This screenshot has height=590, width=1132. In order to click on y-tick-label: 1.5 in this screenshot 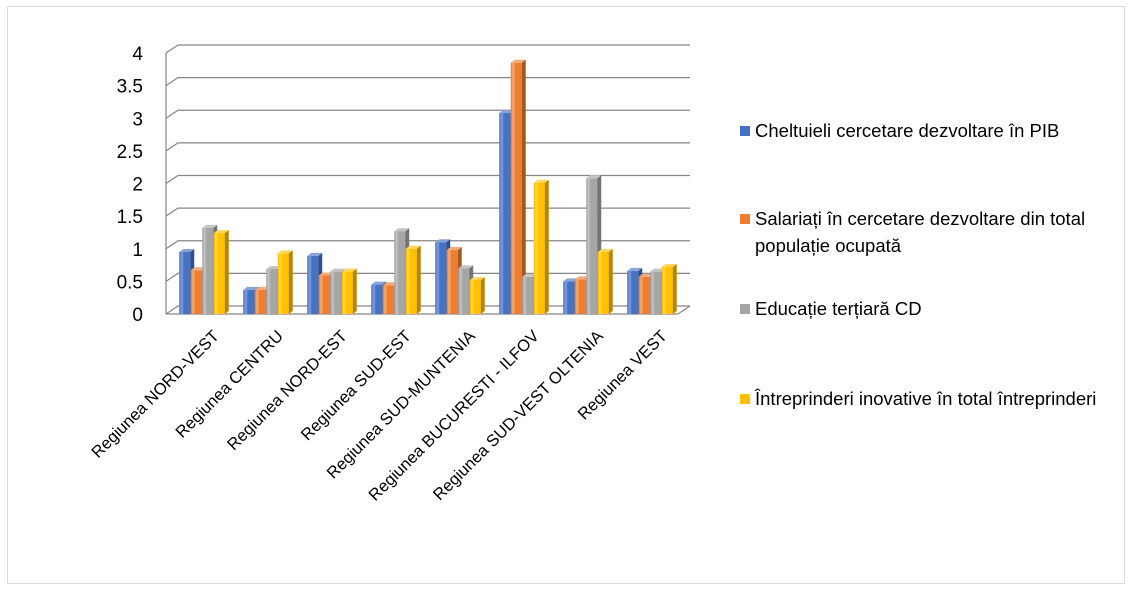, I will do `click(130, 217)`.